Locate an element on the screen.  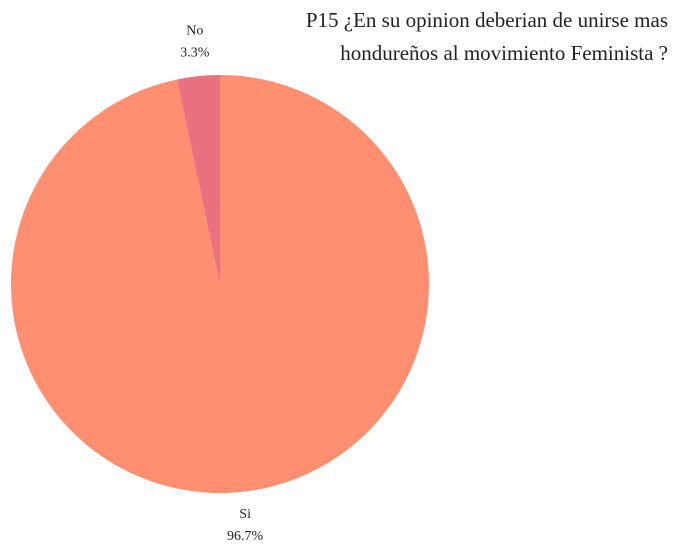
slice-value-label: 96.7% is located at coordinates (245, 536).